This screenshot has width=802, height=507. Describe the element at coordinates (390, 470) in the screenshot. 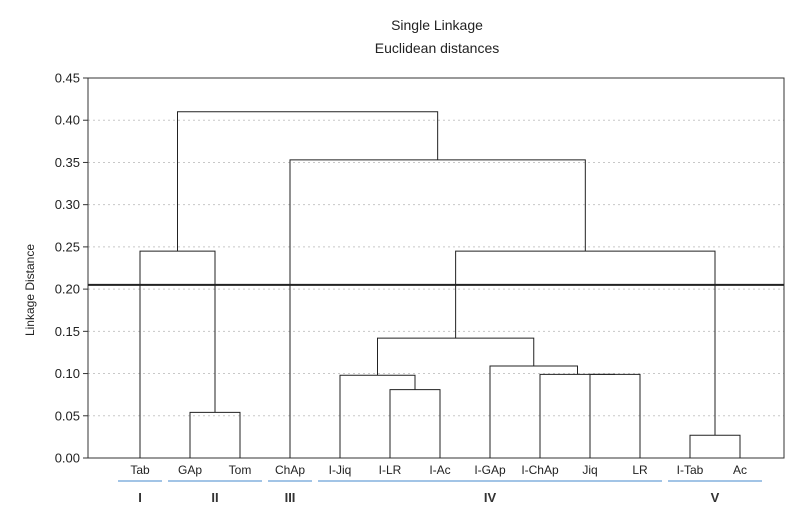

I see `leaf-label: I-LR` at that location.